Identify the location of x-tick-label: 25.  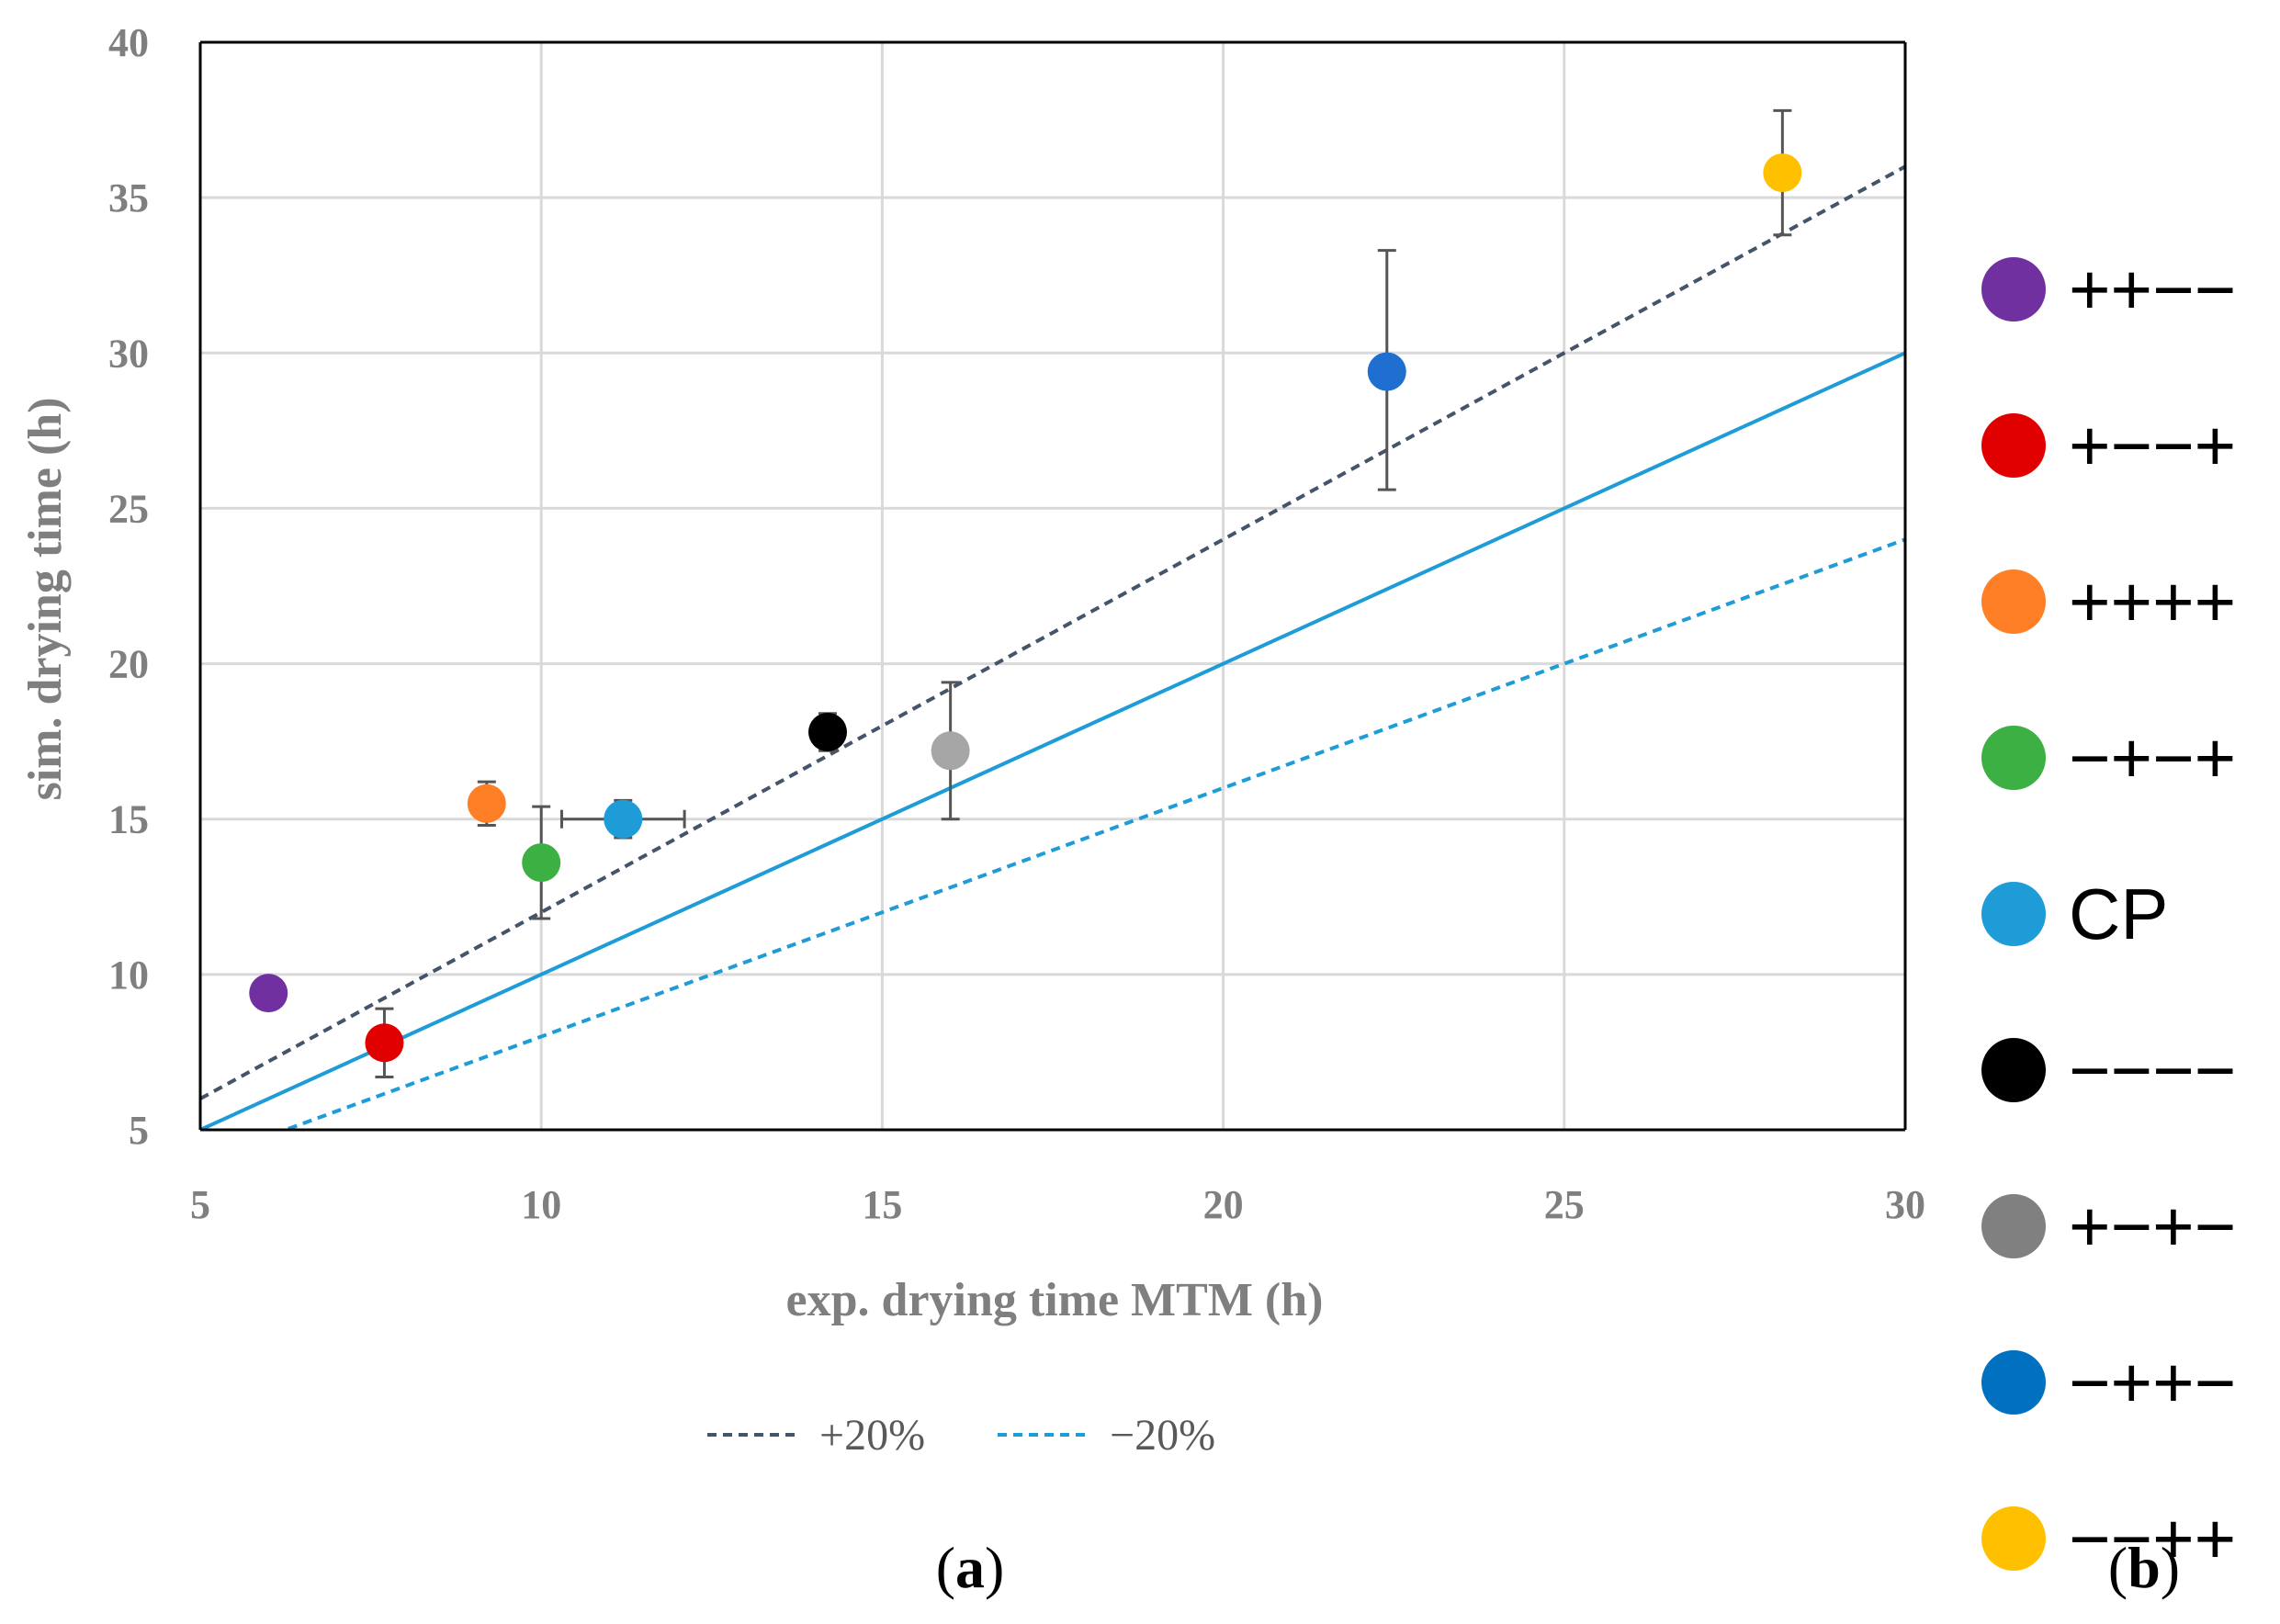
(1564, 1204).